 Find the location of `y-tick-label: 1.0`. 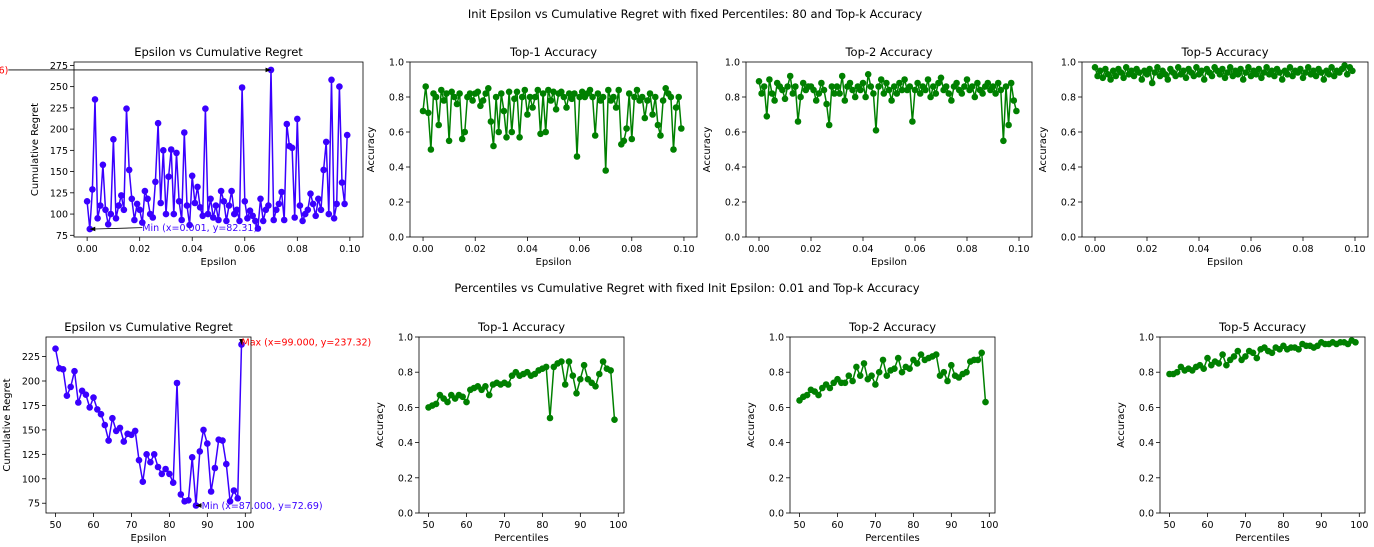

y-tick-label: 1.0 is located at coordinates (1146, 338).